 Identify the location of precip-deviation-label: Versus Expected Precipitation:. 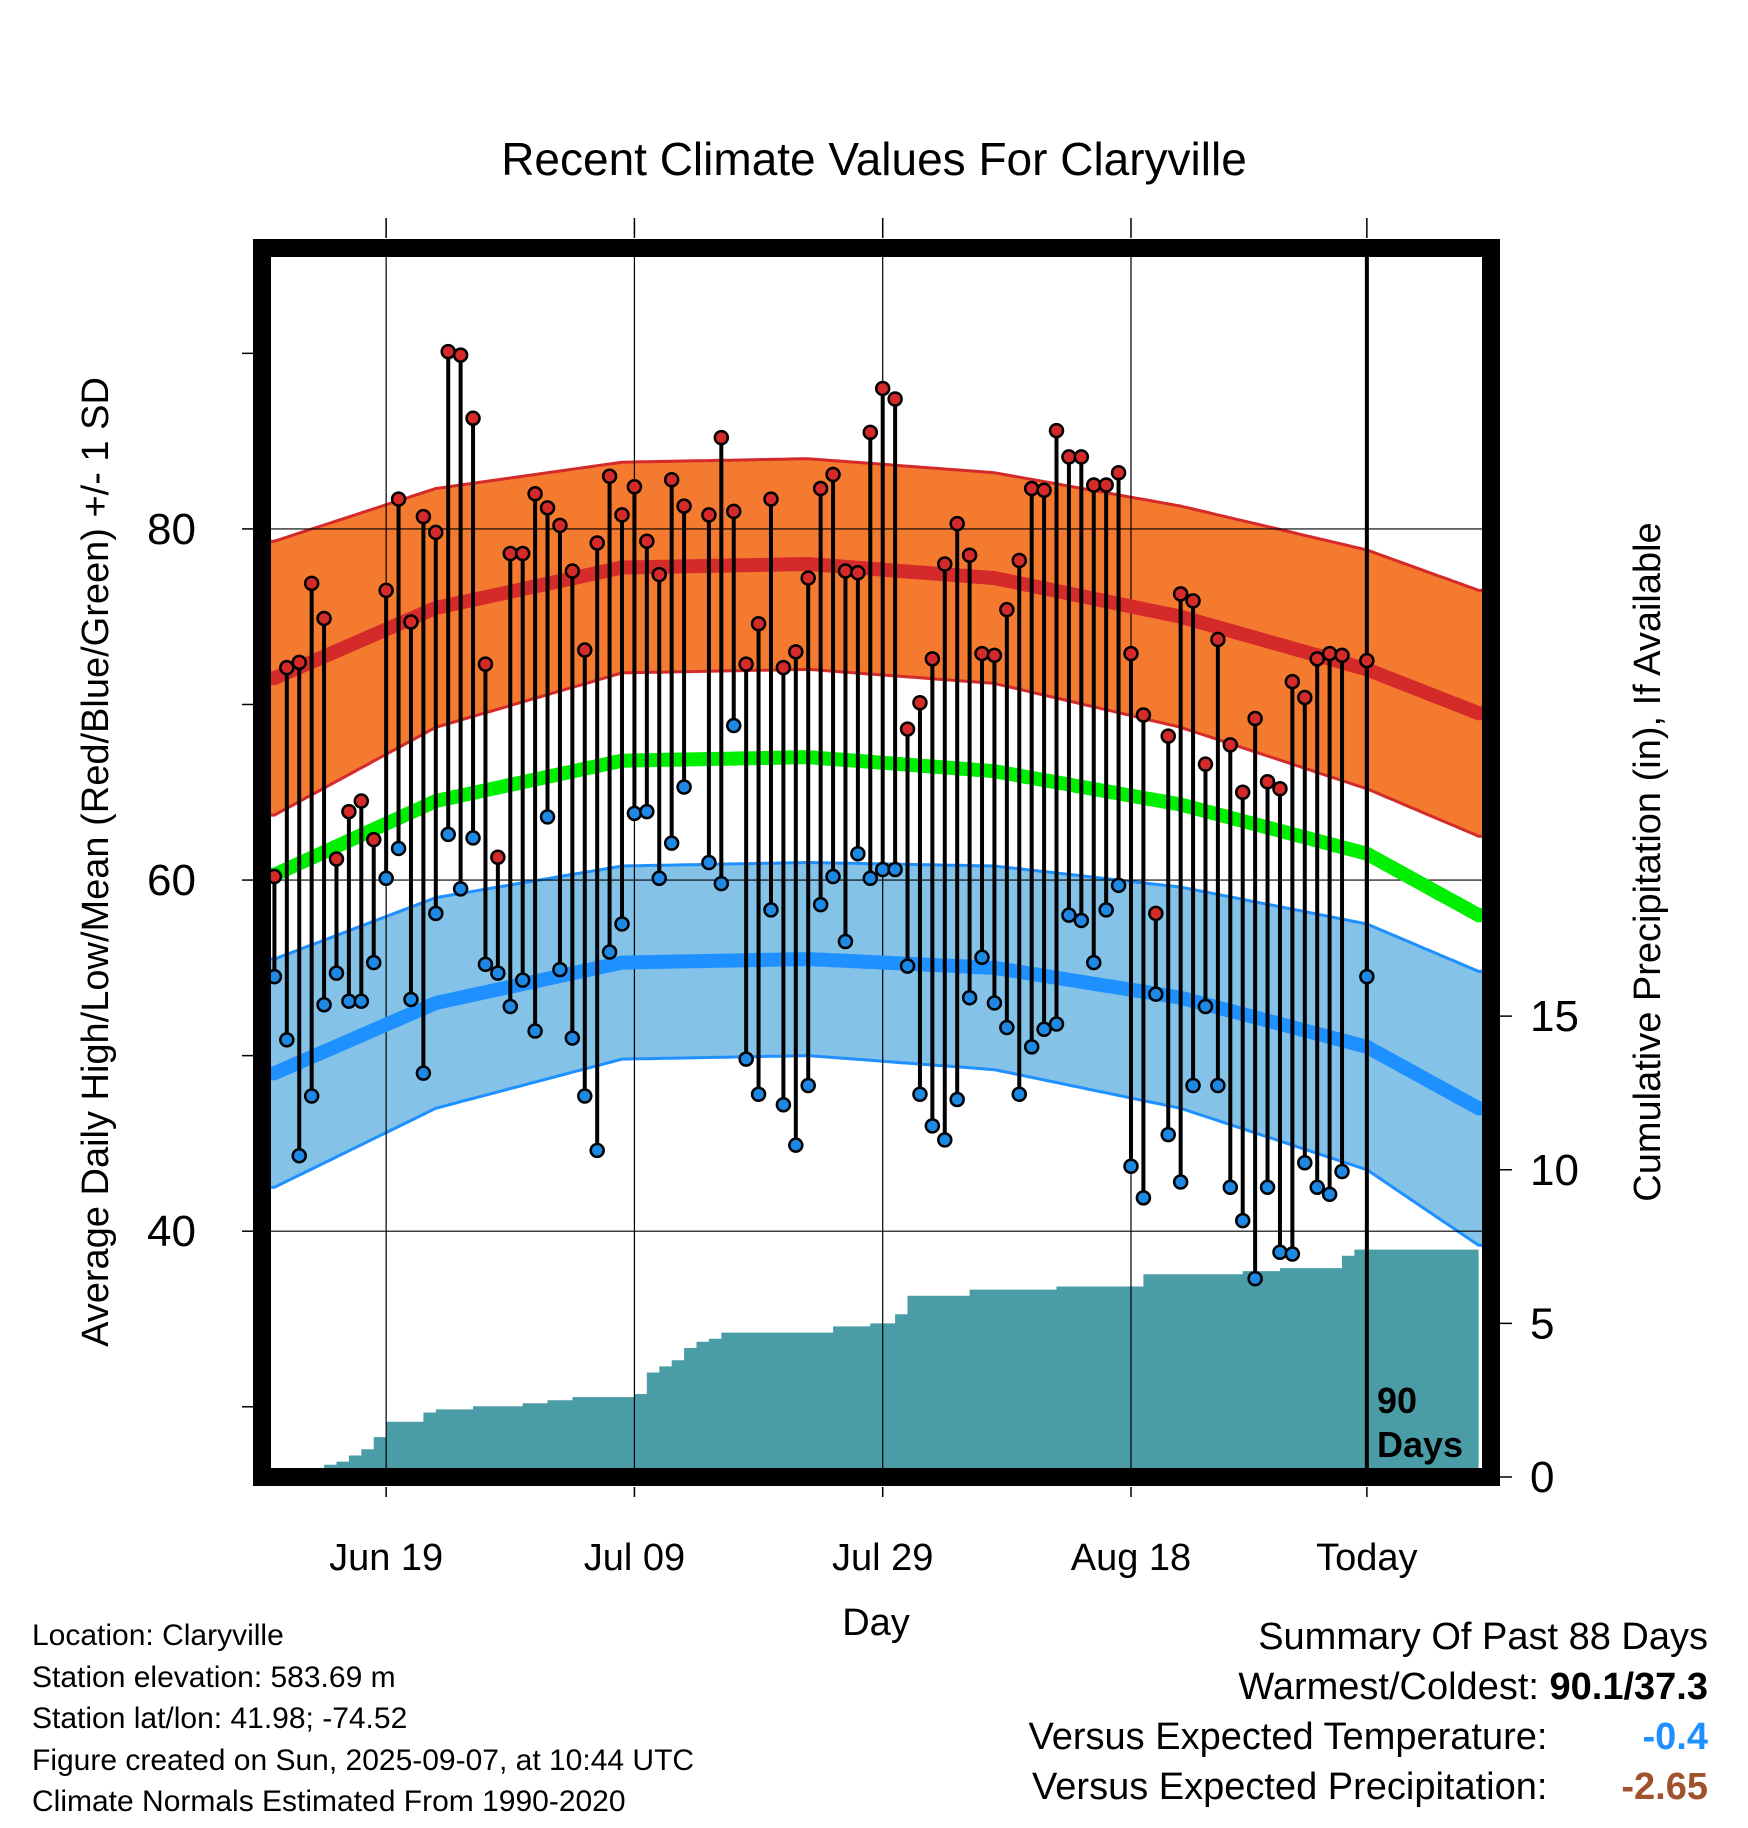
(1290, 1787).